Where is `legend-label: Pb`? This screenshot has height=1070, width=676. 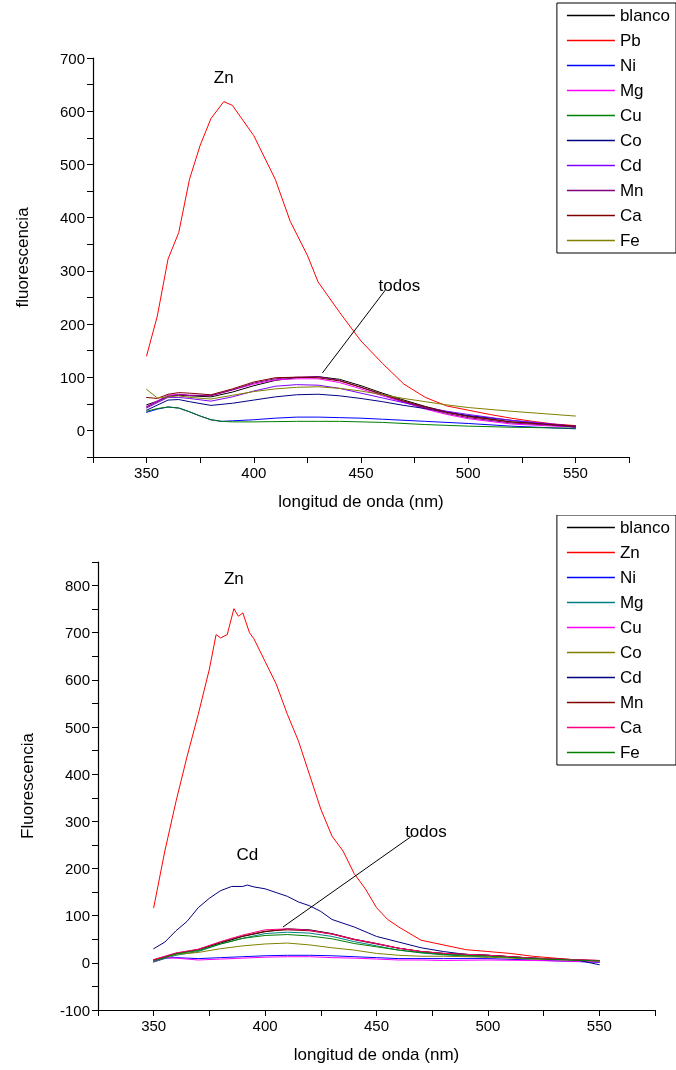 legend-label: Pb is located at coordinates (630, 40).